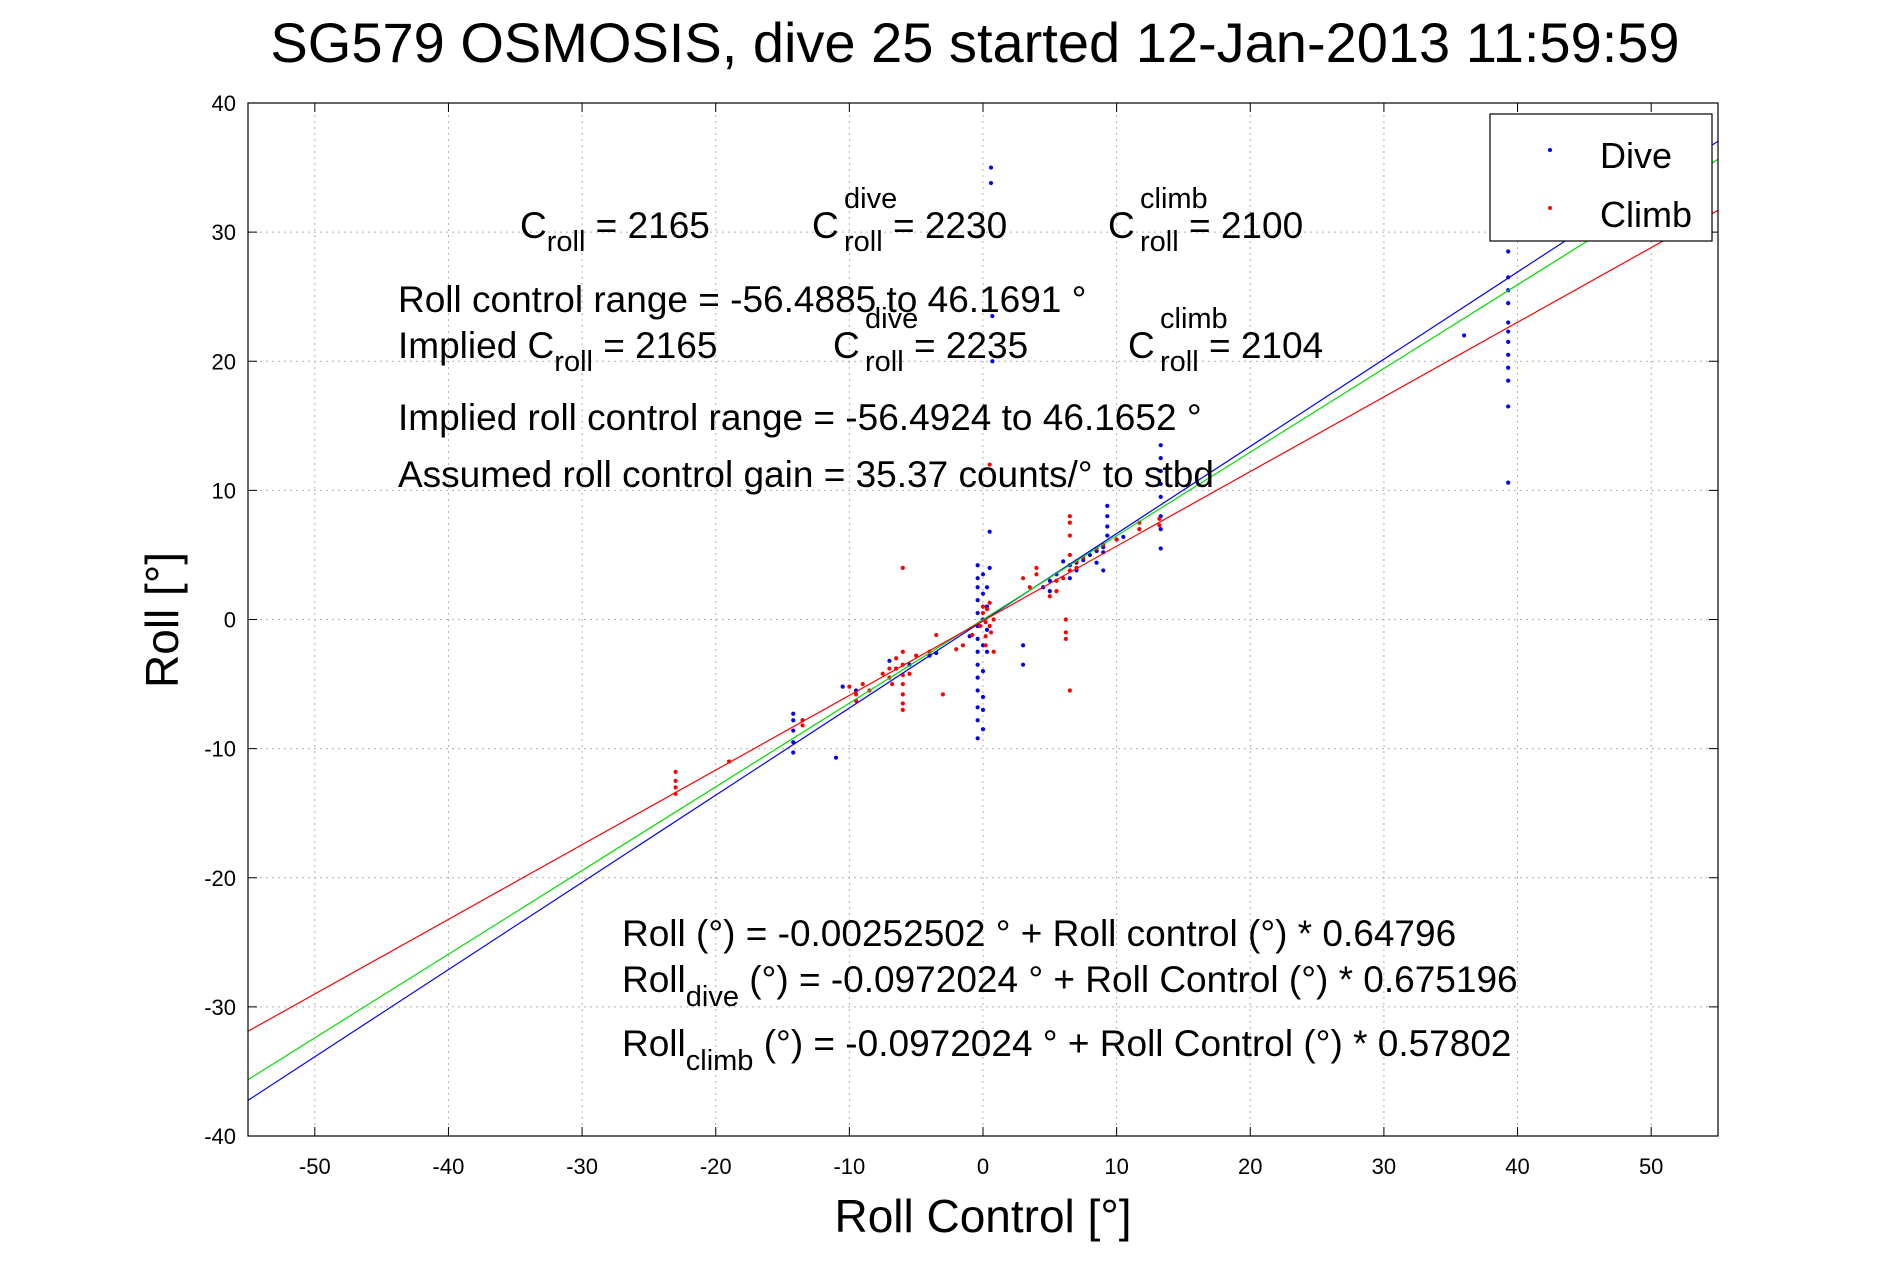 The width and height of the screenshot is (1891, 1262). I want to click on c-roll-dive-label: Cdive roll = 2230, so click(909, 220).